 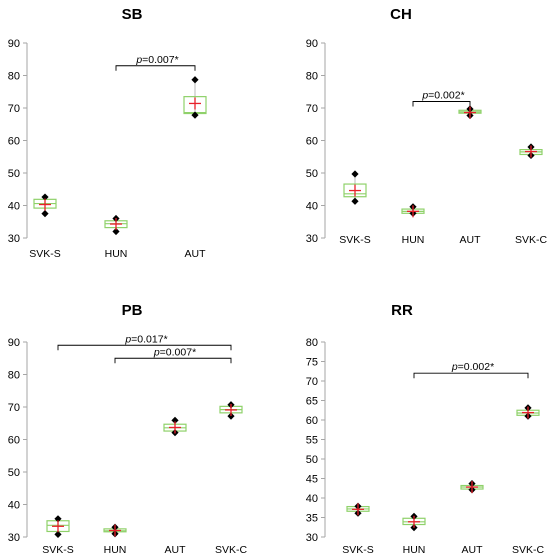 What do you see at coordinates (312, 441) in the screenshot?
I see `y-tick-label: 55` at bounding box center [312, 441].